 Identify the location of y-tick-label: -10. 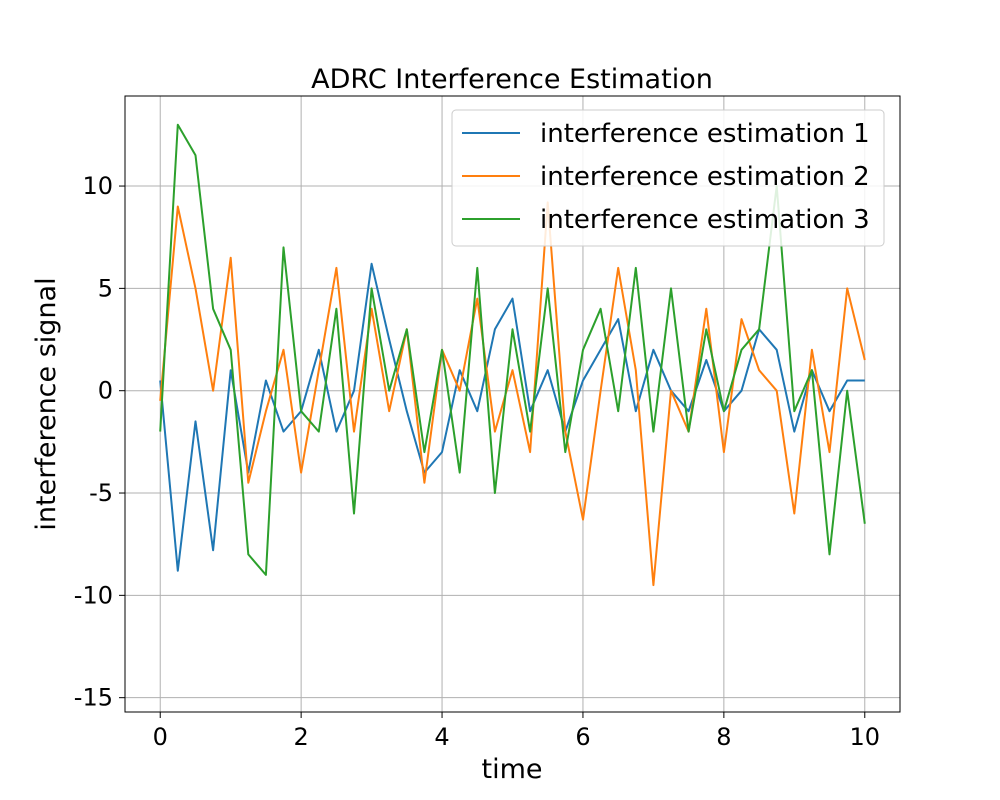
(93, 595).